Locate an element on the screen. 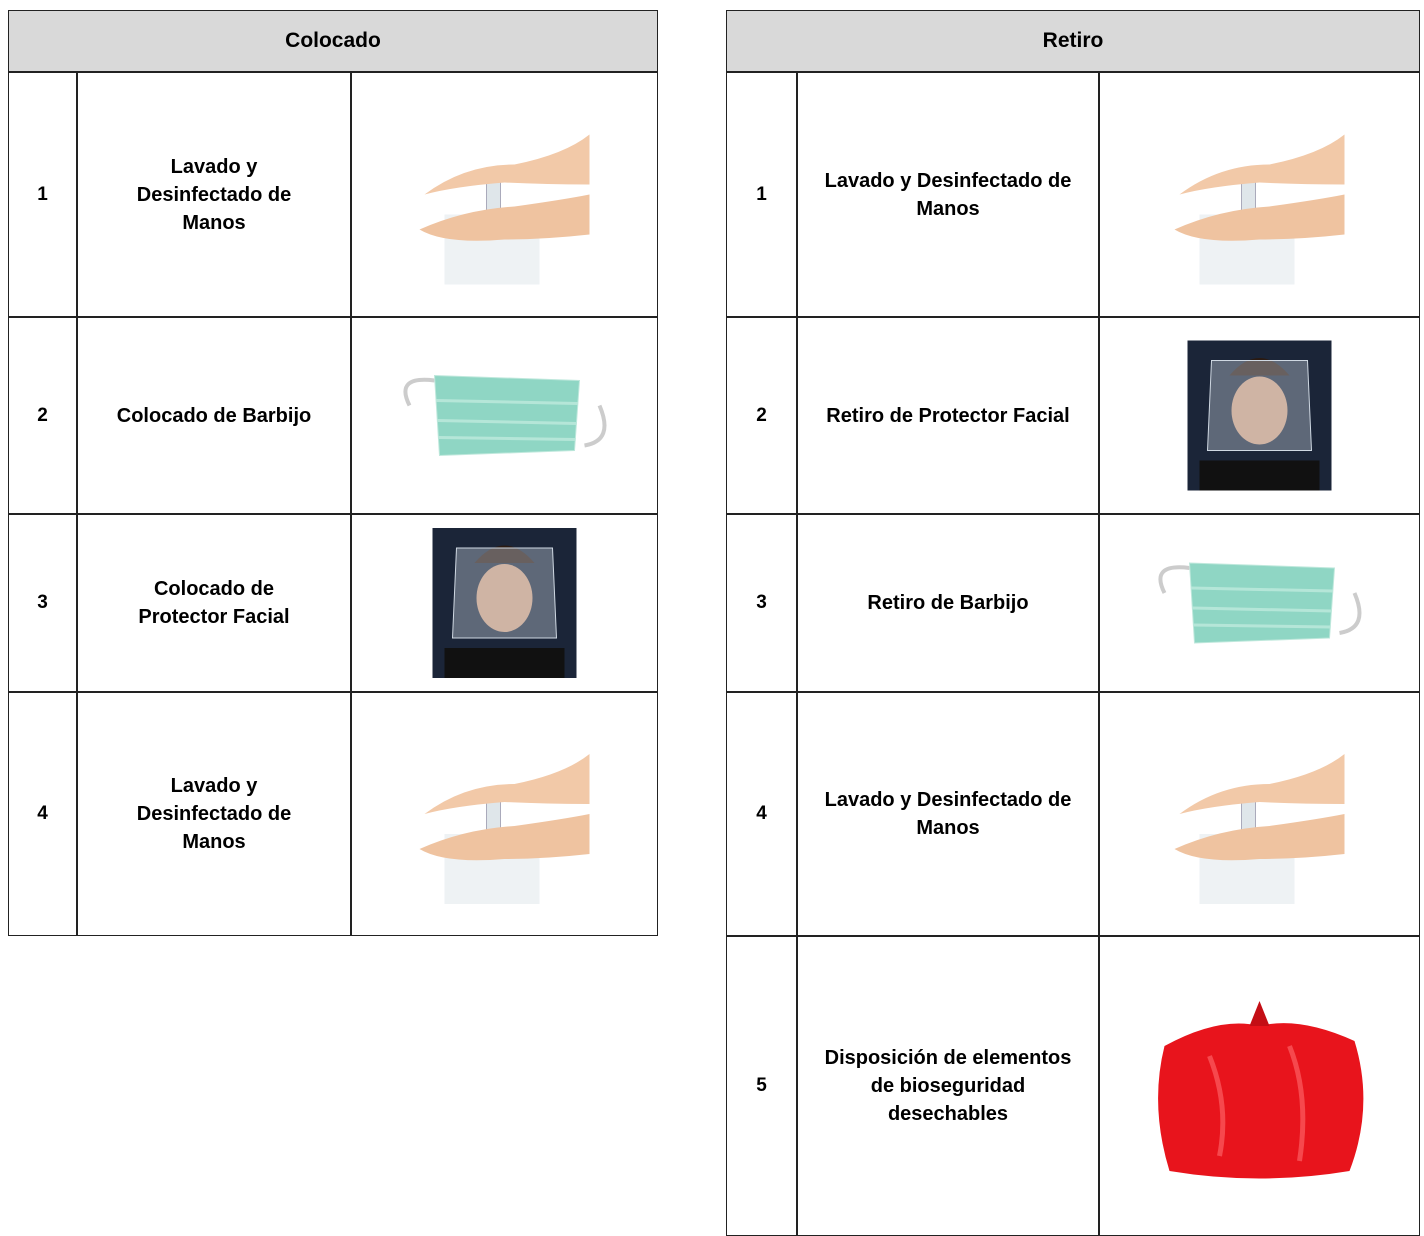 The image size is (1424, 1236). step-description: Colocado de Protector Facial is located at coordinates (214, 603).